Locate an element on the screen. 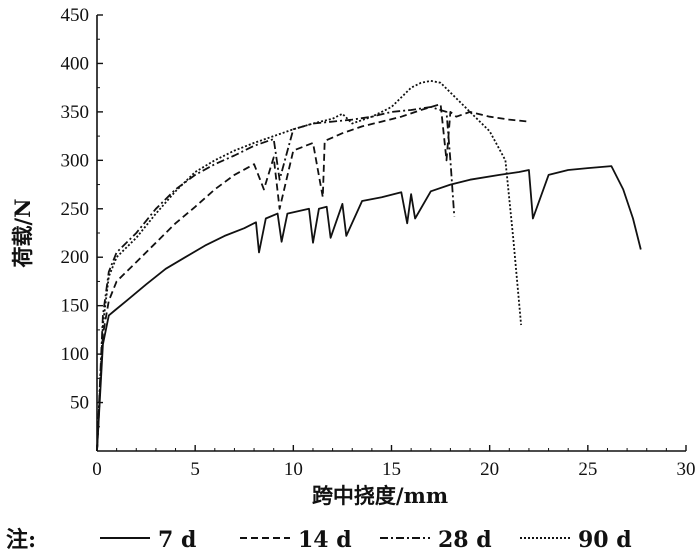 Image resolution: width=700 pixels, height=555 pixels. legend-label: 7 d is located at coordinates (177, 540).